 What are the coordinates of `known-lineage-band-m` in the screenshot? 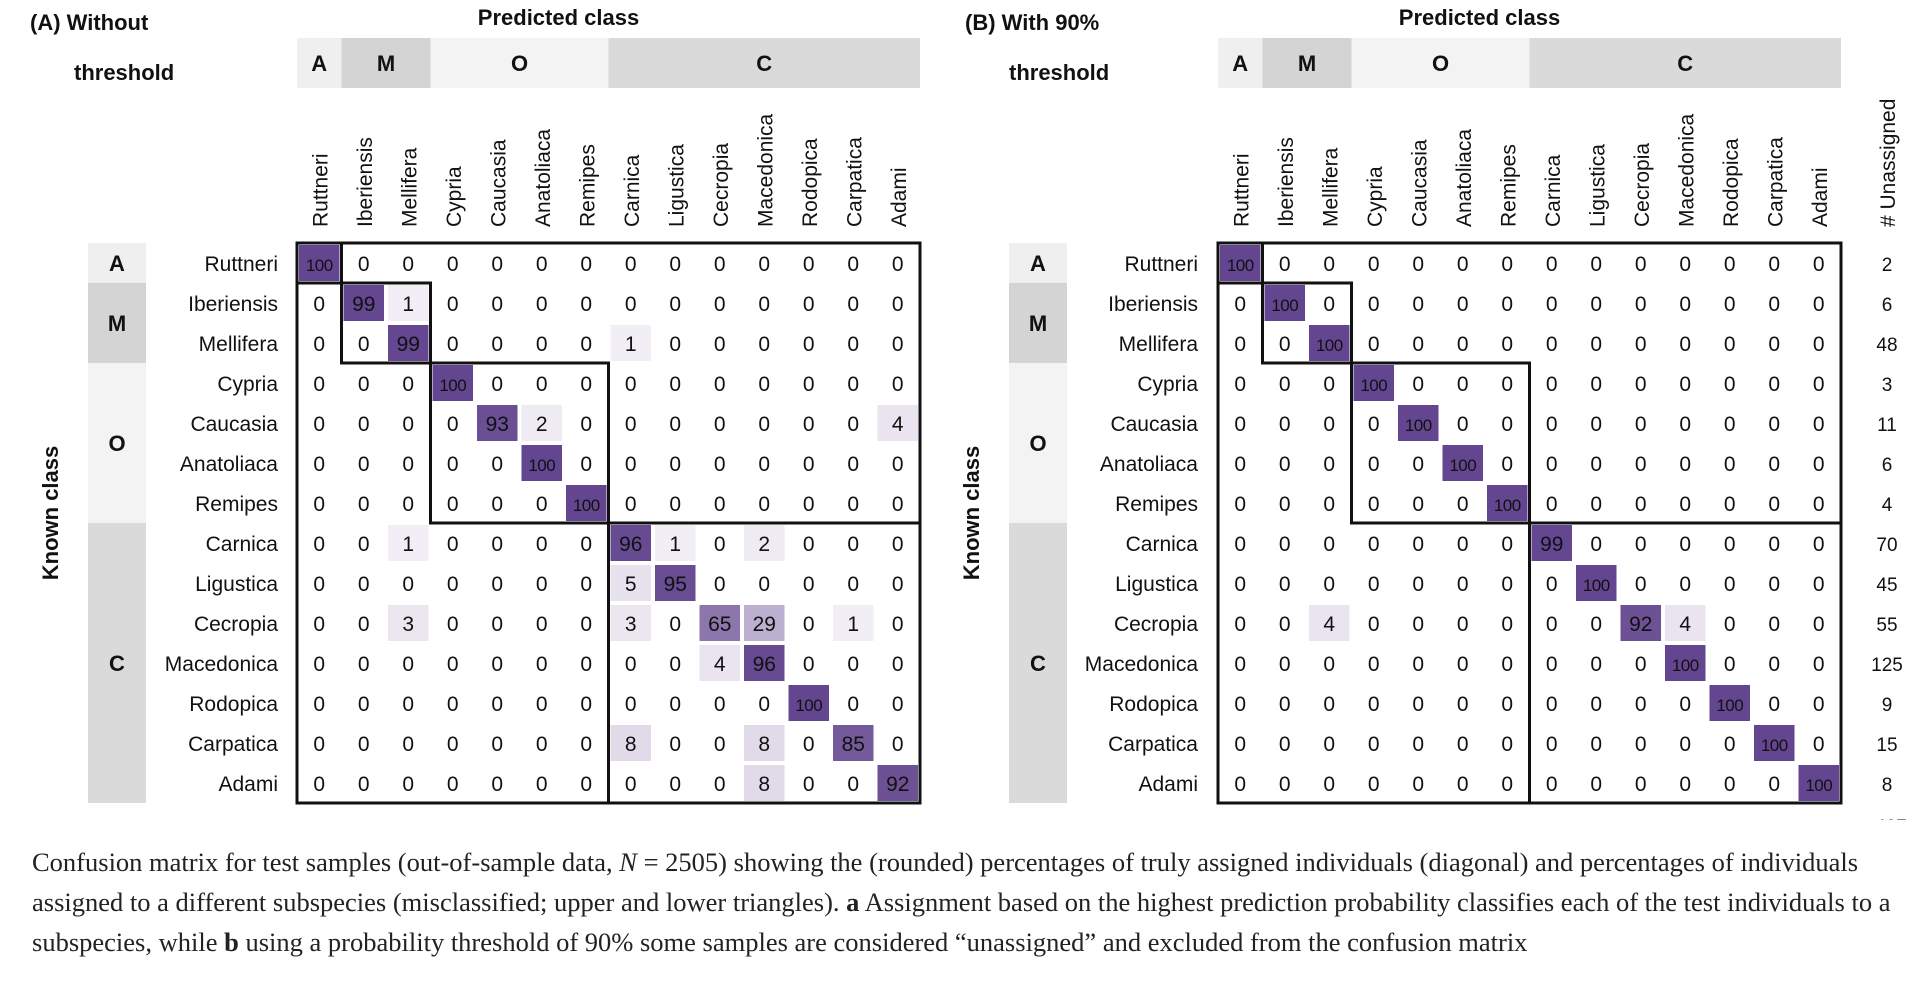 It's located at (1038, 323).